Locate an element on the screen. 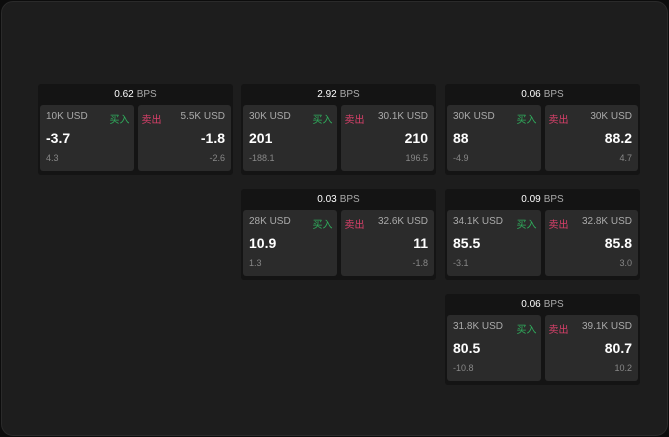  ask-change: 3.0 is located at coordinates (625, 263).